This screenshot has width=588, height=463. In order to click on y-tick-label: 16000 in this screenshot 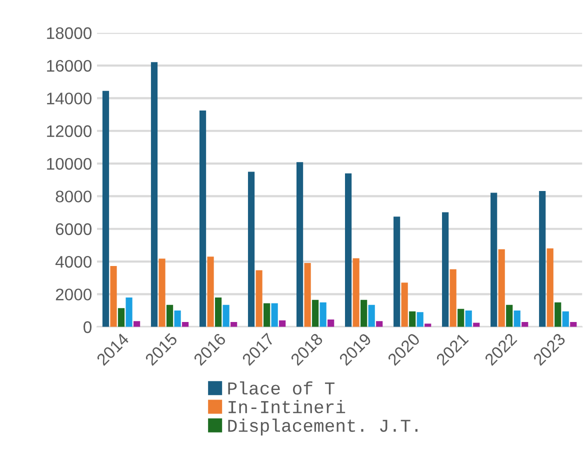, I will do `click(69, 66)`.